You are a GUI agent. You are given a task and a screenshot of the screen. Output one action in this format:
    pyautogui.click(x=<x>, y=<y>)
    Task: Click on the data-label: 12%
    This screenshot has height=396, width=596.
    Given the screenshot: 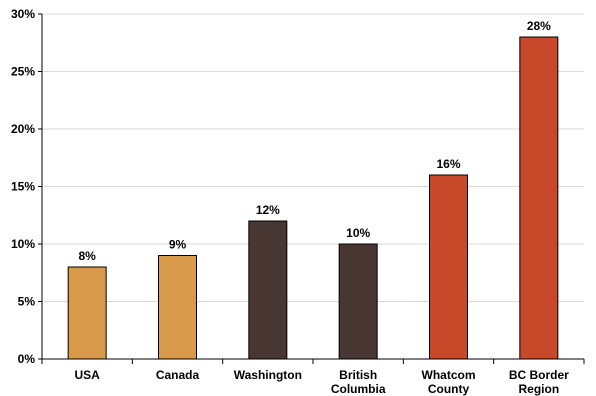 What is the action you would take?
    pyautogui.click(x=268, y=210)
    